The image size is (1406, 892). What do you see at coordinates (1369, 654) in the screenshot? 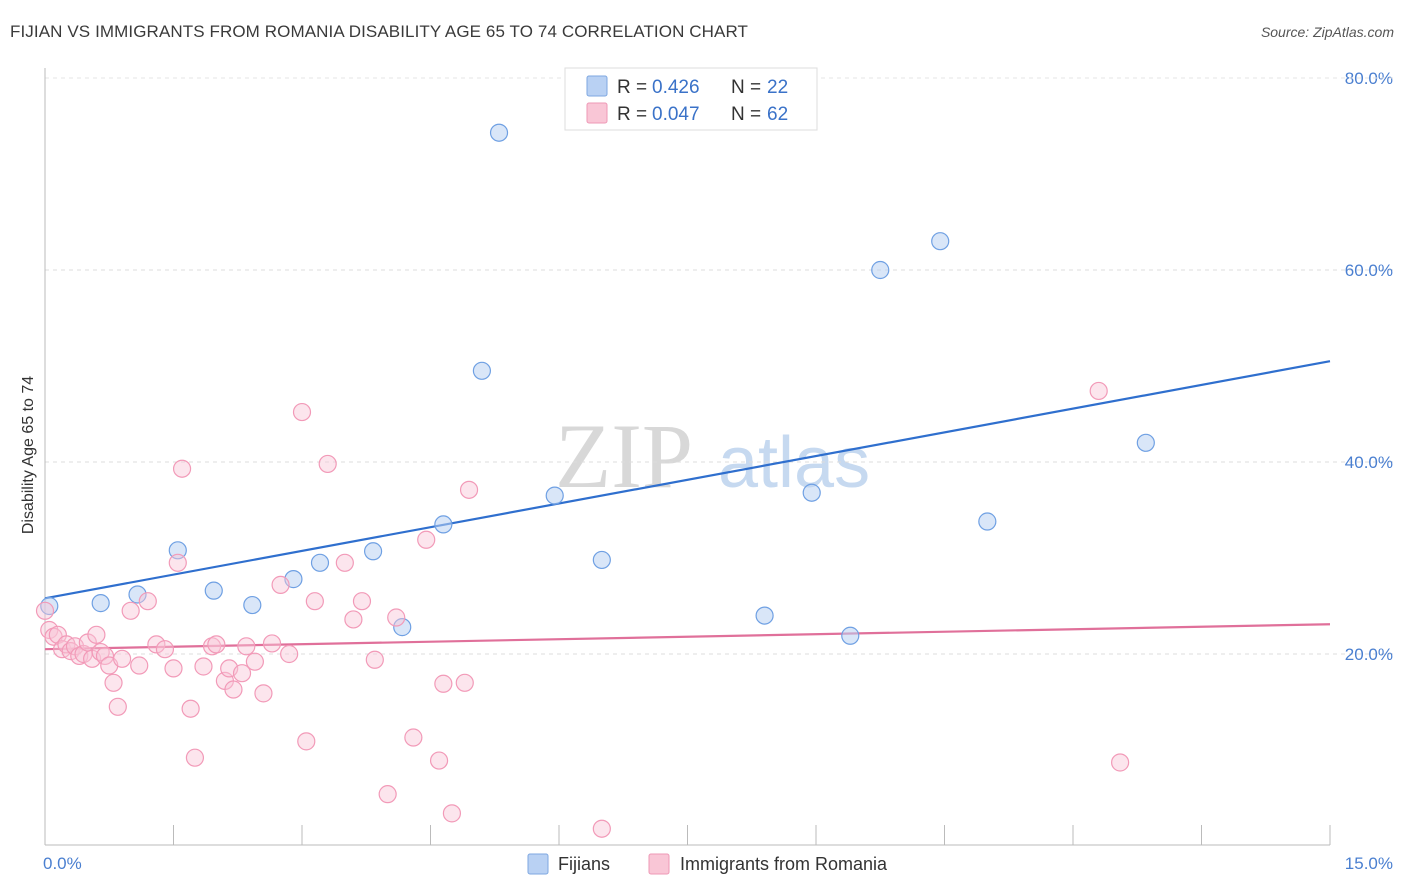
I see `y-tick-label: 20.0%` at bounding box center [1369, 654].